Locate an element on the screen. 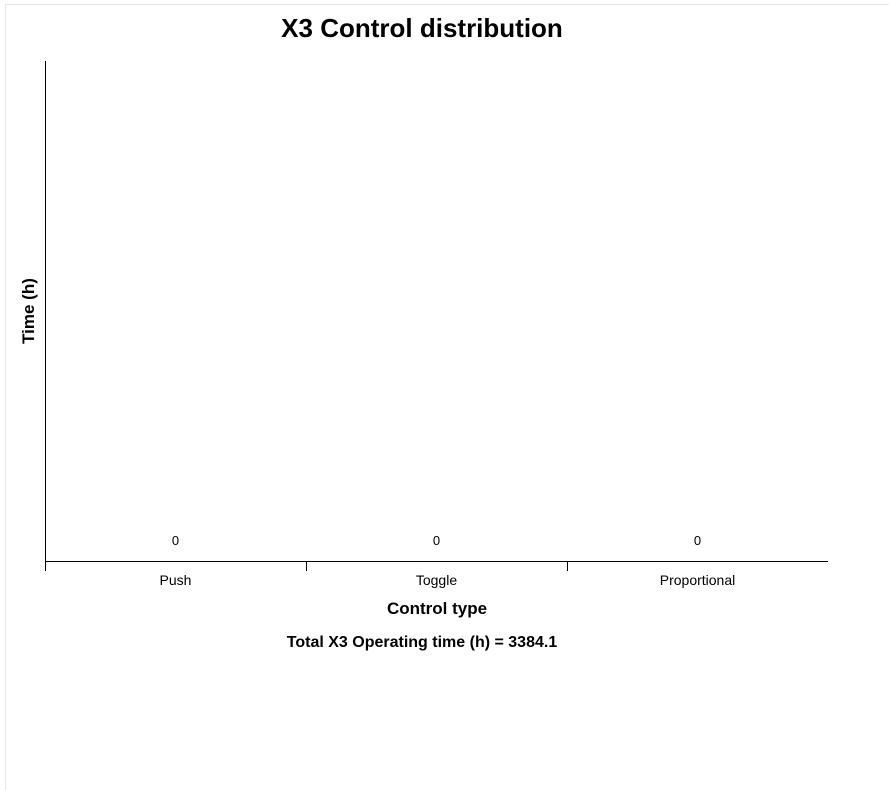 The height and width of the screenshot is (791, 890). x-tick-labels: Push Toggle Proportional is located at coordinates (448, 580).